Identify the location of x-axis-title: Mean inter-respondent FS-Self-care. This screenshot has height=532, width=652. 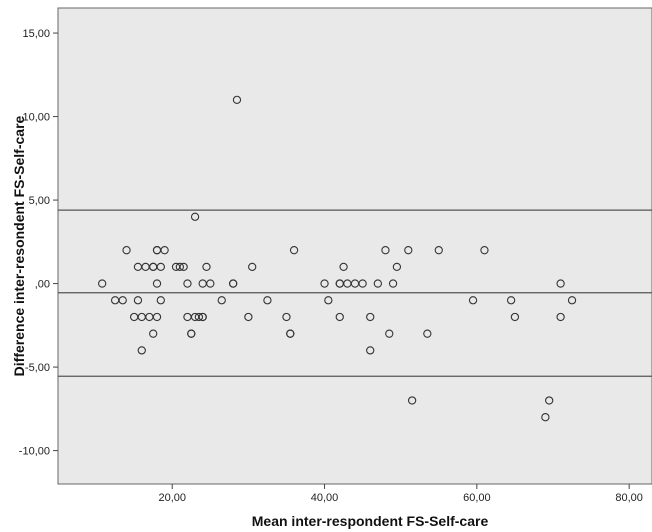
(370, 521).